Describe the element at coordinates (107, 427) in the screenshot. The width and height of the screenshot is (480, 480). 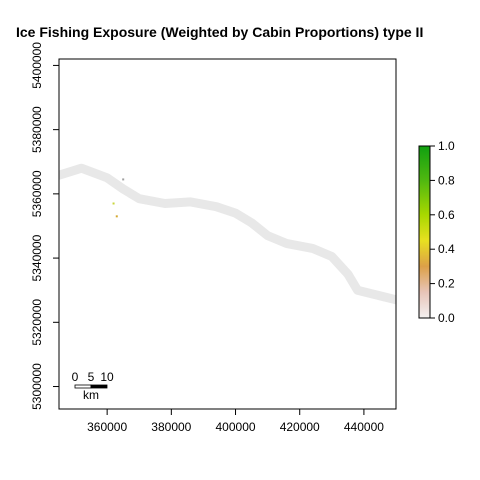
I see `x-tick-label-0: 360000` at that location.